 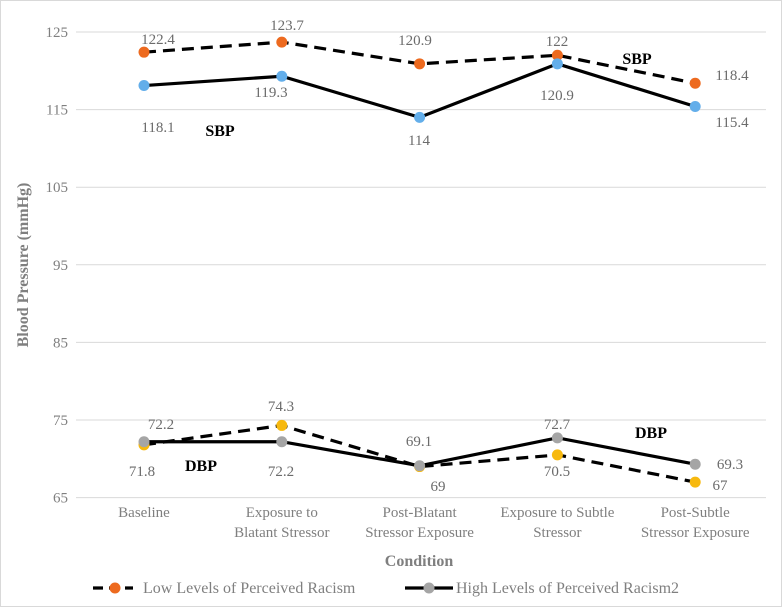 What do you see at coordinates (249, 588) in the screenshot?
I see `legend-label: Low Levels of Perceived Racism` at bounding box center [249, 588].